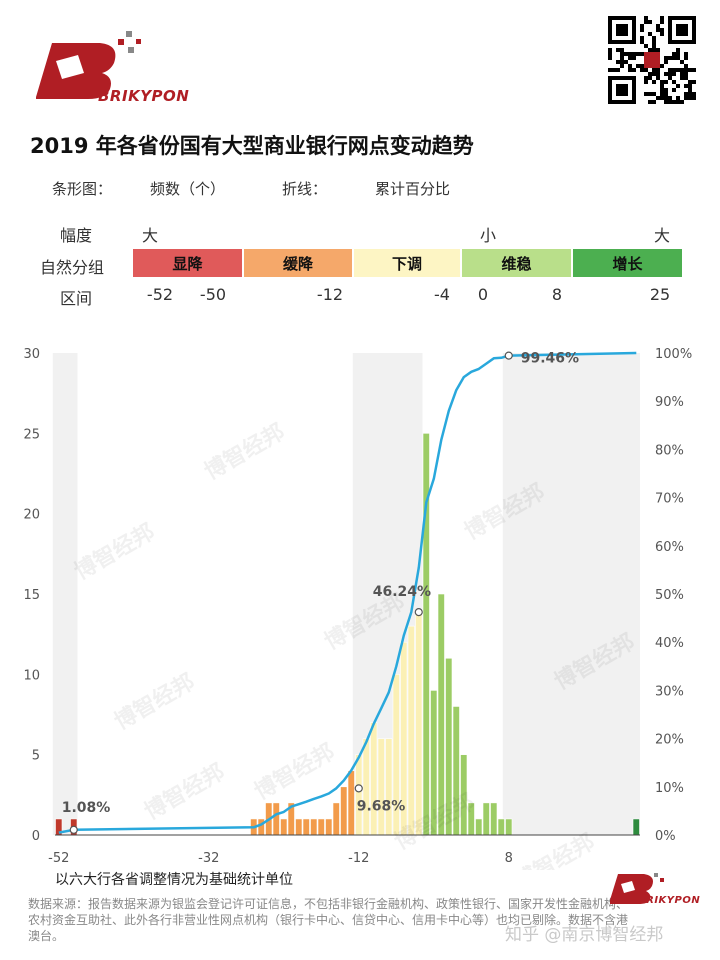  I want to click on y-right-tick-label: 80%, so click(669, 450).